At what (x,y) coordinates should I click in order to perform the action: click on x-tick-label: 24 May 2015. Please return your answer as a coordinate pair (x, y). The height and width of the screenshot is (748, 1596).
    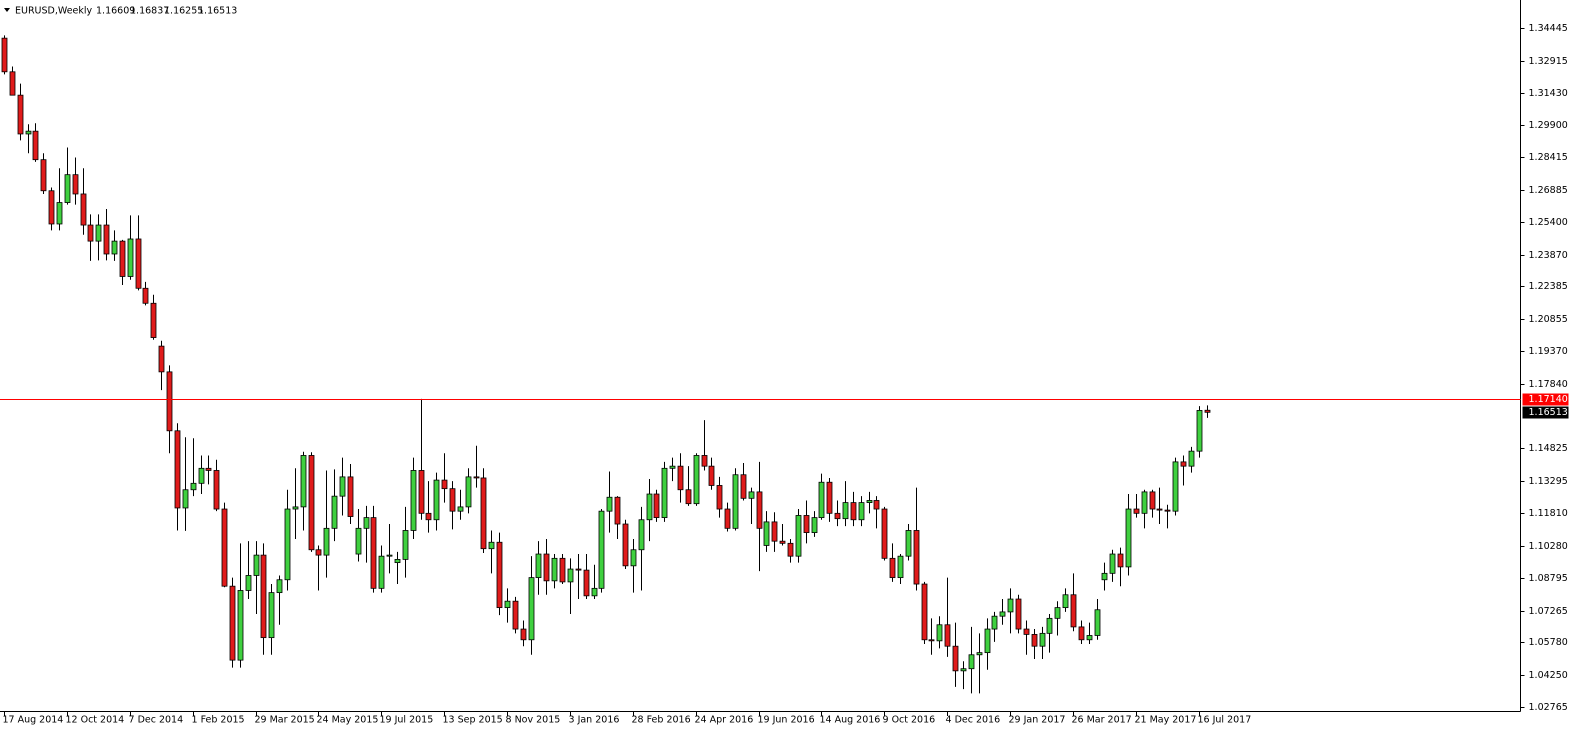
    Looking at the image, I should click on (348, 720).